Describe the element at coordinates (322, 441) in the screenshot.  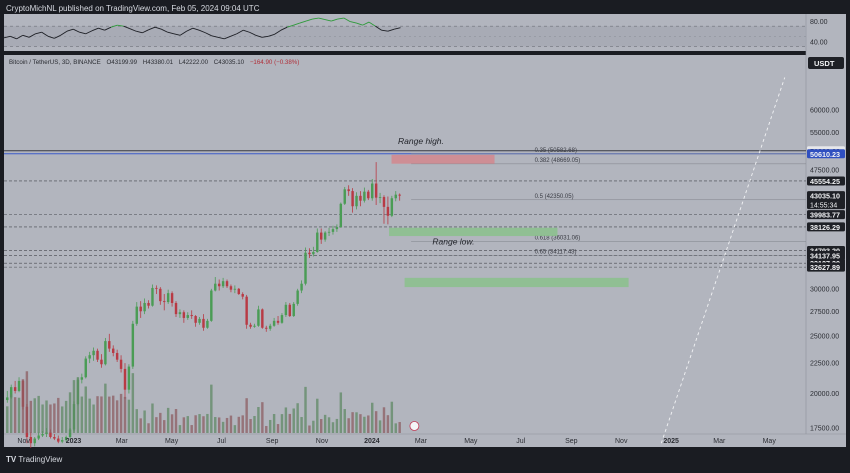
I see `time-tick-label: Nov` at that location.